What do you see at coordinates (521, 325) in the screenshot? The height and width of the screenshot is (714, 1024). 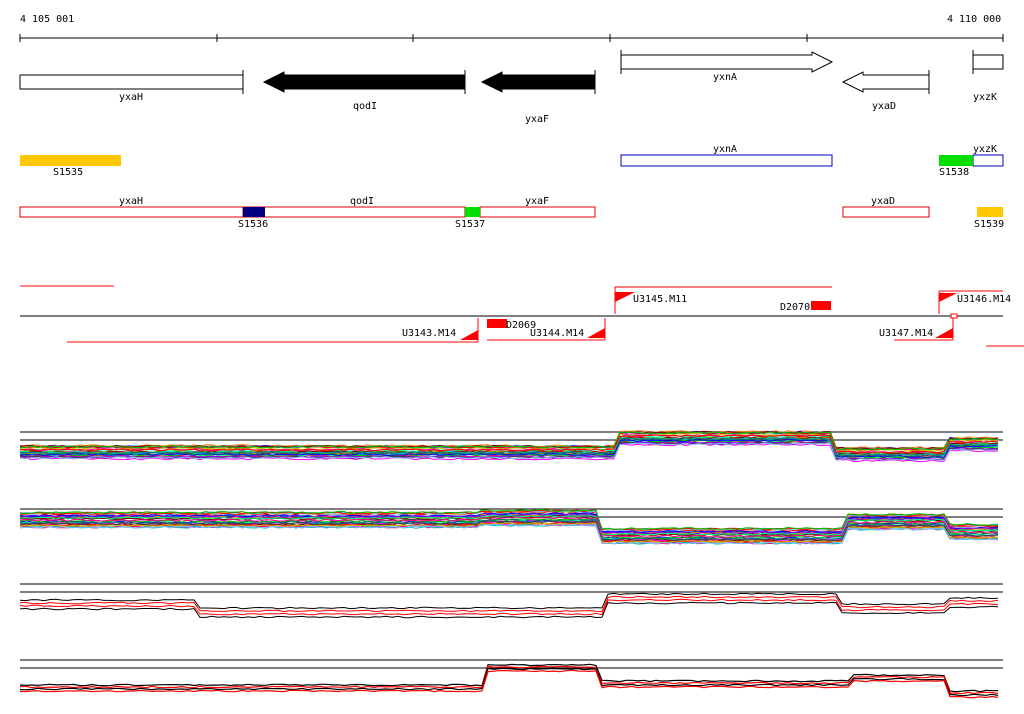 I see `transcript-label-D2069: D2069` at bounding box center [521, 325].